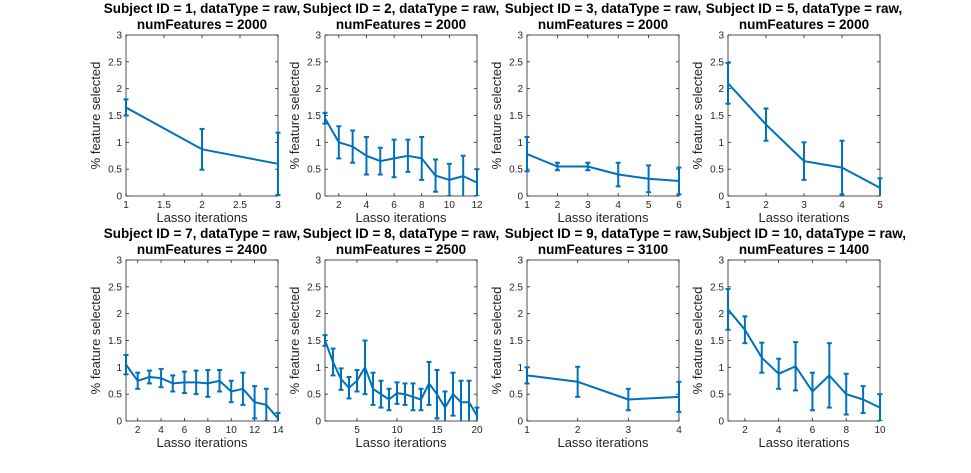  Describe the element at coordinates (603, 249) in the screenshot. I see `subplot-title-line: numFeatures = 3100` at that location.